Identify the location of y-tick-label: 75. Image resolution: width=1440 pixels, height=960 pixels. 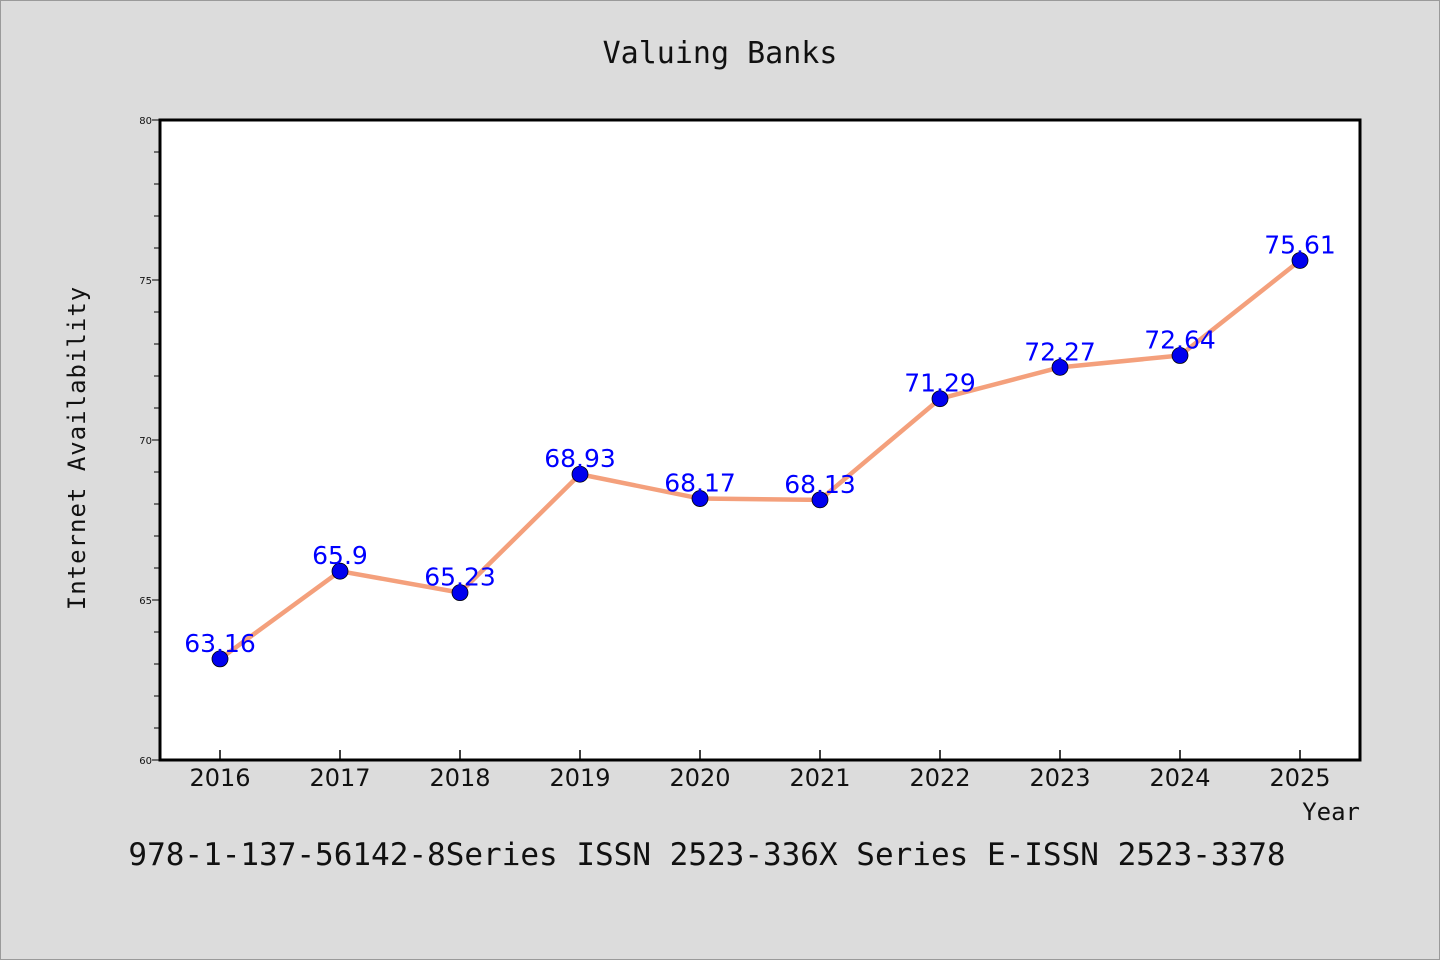
(145, 281).